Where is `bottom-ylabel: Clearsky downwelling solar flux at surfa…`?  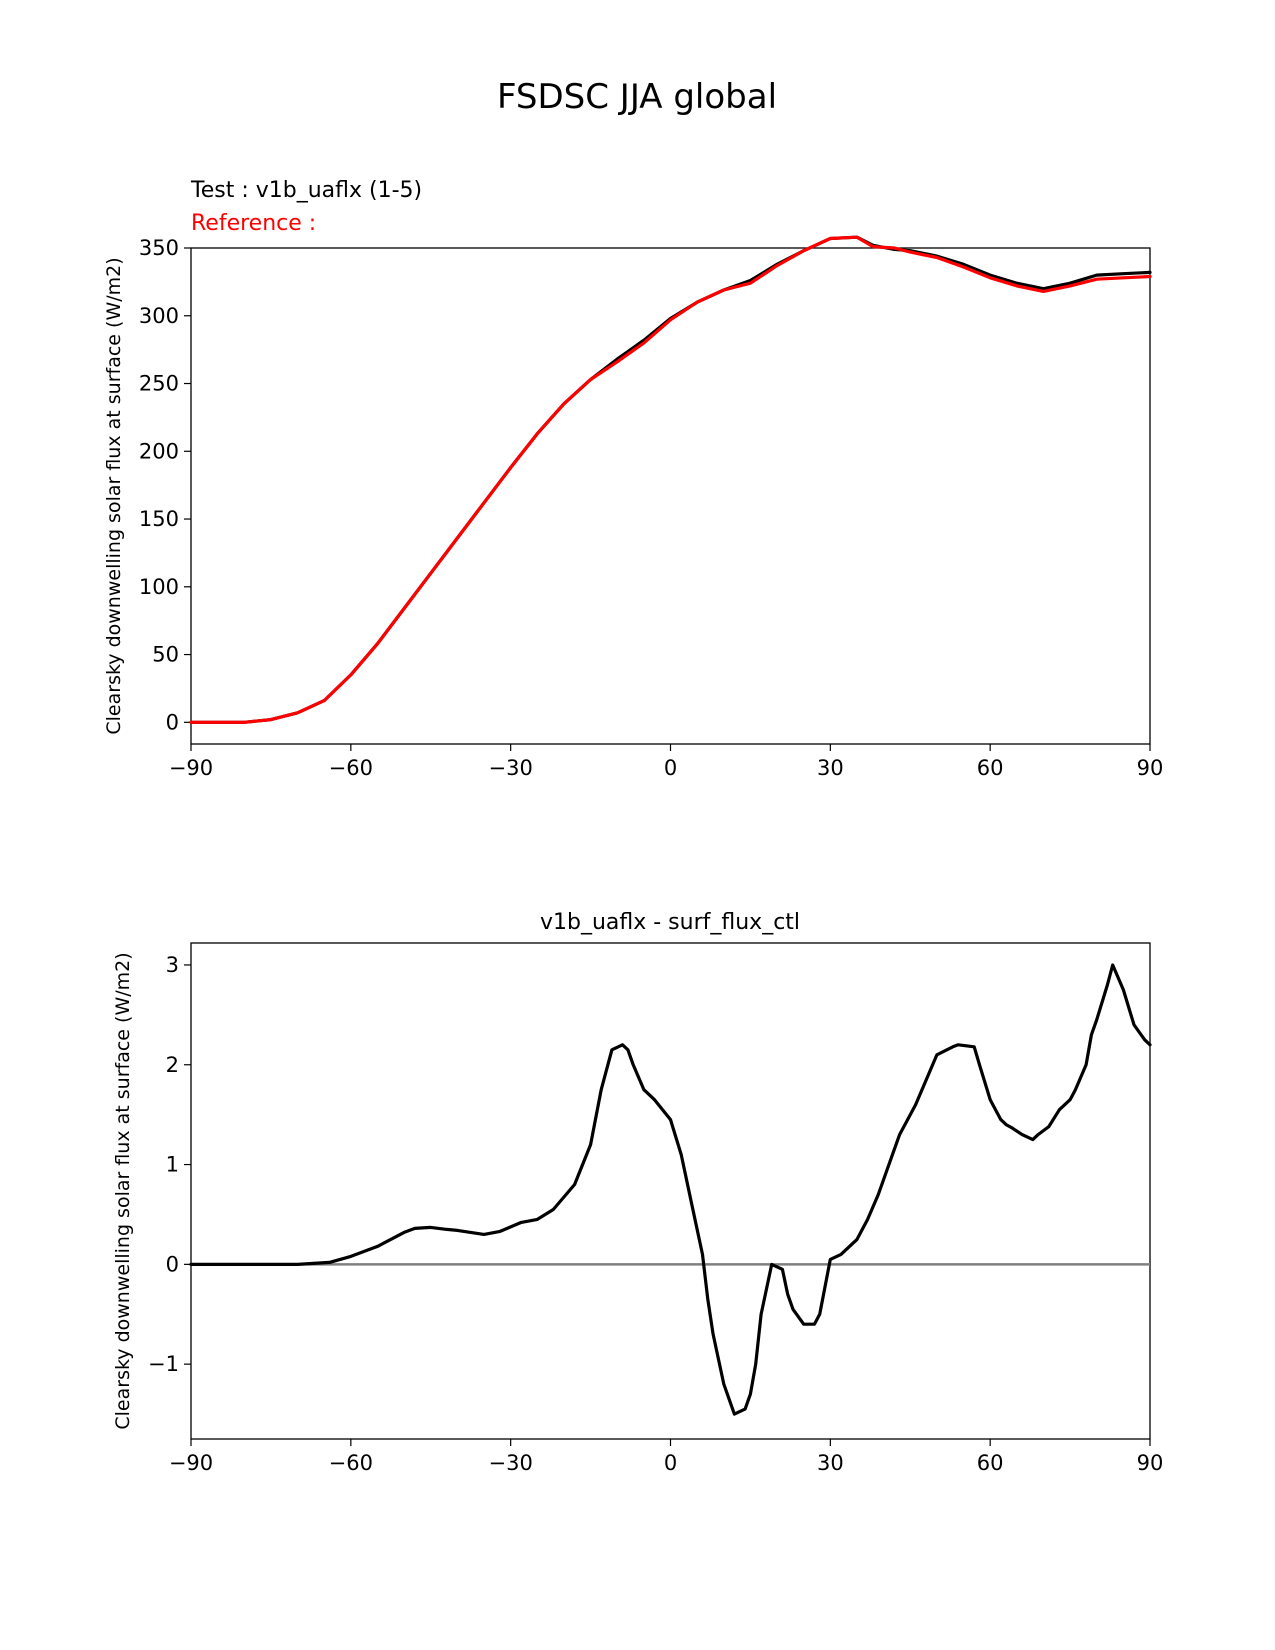 bottom-ylabel: Clearsky downwelling solar flux at surfa… is located at coordinates (123, 1190).